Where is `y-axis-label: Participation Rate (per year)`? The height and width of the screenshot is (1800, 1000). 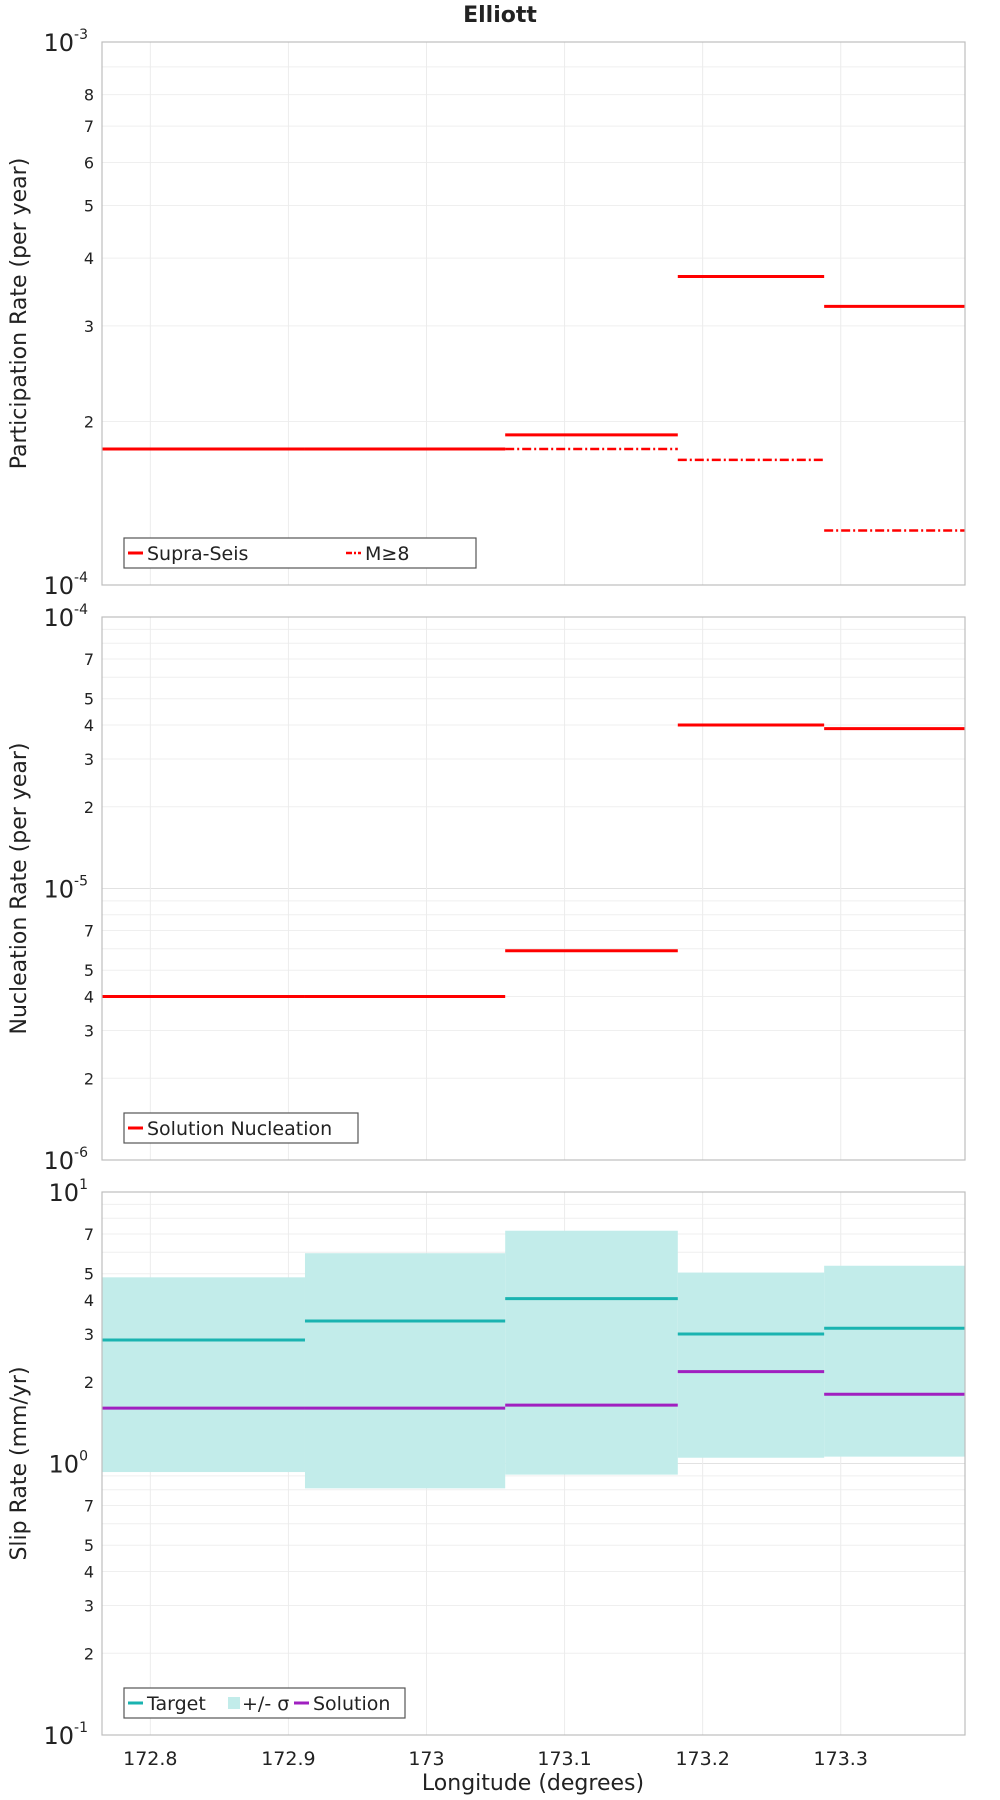
y-axis-label: Participation Rate (per year) is located at coordinates (19, 314).